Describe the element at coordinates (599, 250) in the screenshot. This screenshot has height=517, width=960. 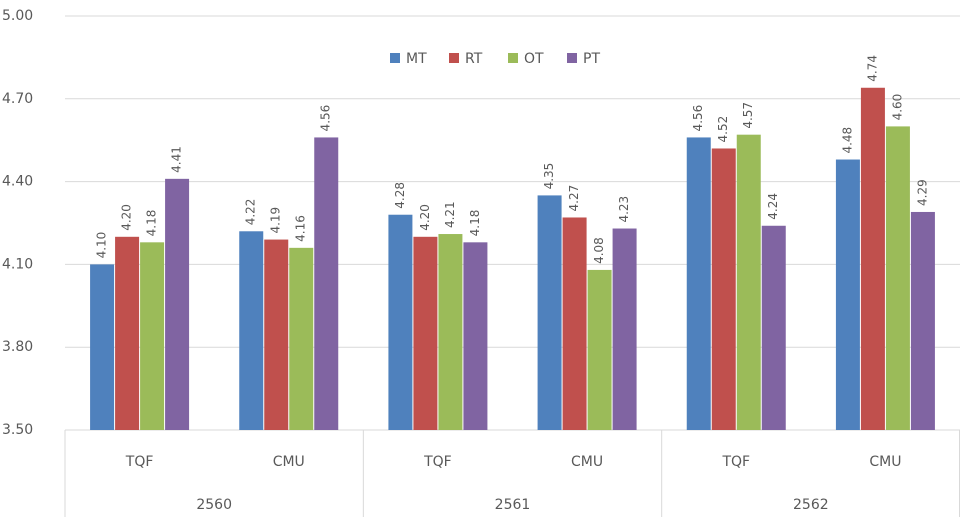
I see `value-label: 4.08` at that location.